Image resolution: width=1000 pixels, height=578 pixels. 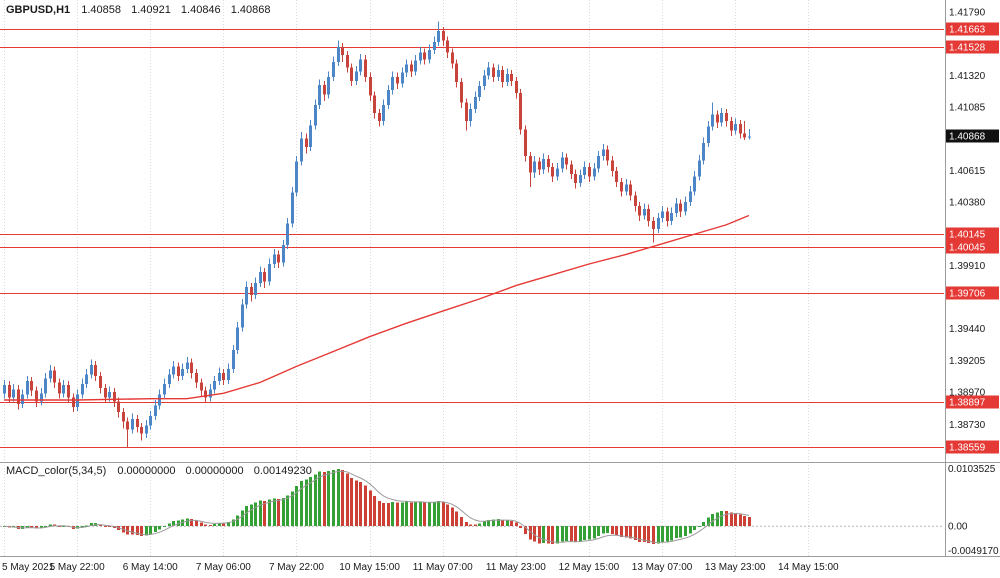 I want to click on bar-low-value: 1.40846, so click(x=200, y=10).